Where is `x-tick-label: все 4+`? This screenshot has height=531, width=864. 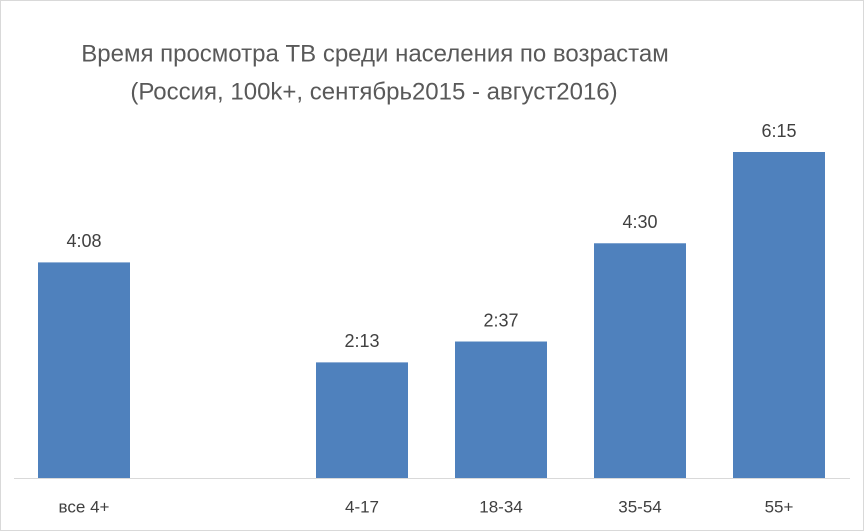 x-tick-label: все 4+ is located at coordinates (84, 506).